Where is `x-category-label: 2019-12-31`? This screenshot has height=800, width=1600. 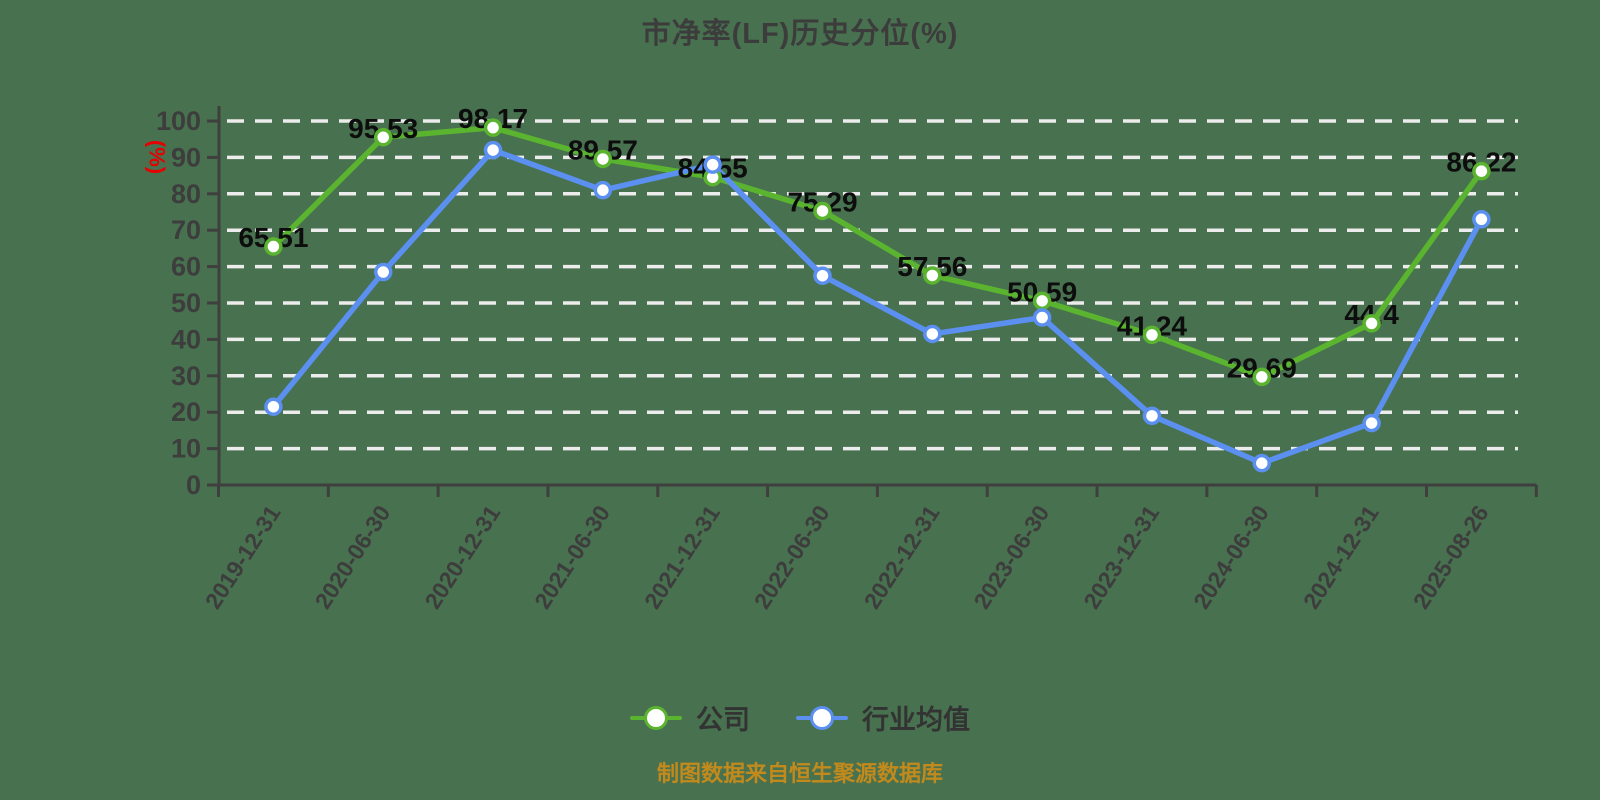 x-category-label: 2019-12-31 is located at coordinates (243, 556).